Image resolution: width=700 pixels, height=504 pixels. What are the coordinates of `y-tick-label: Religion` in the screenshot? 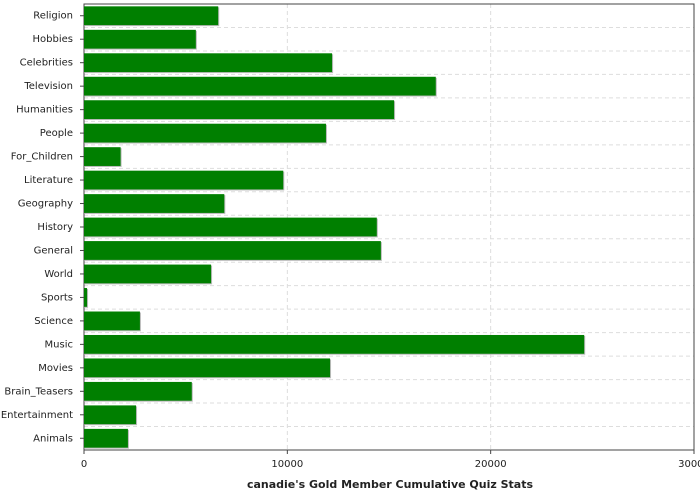 It's located at (53, 16).